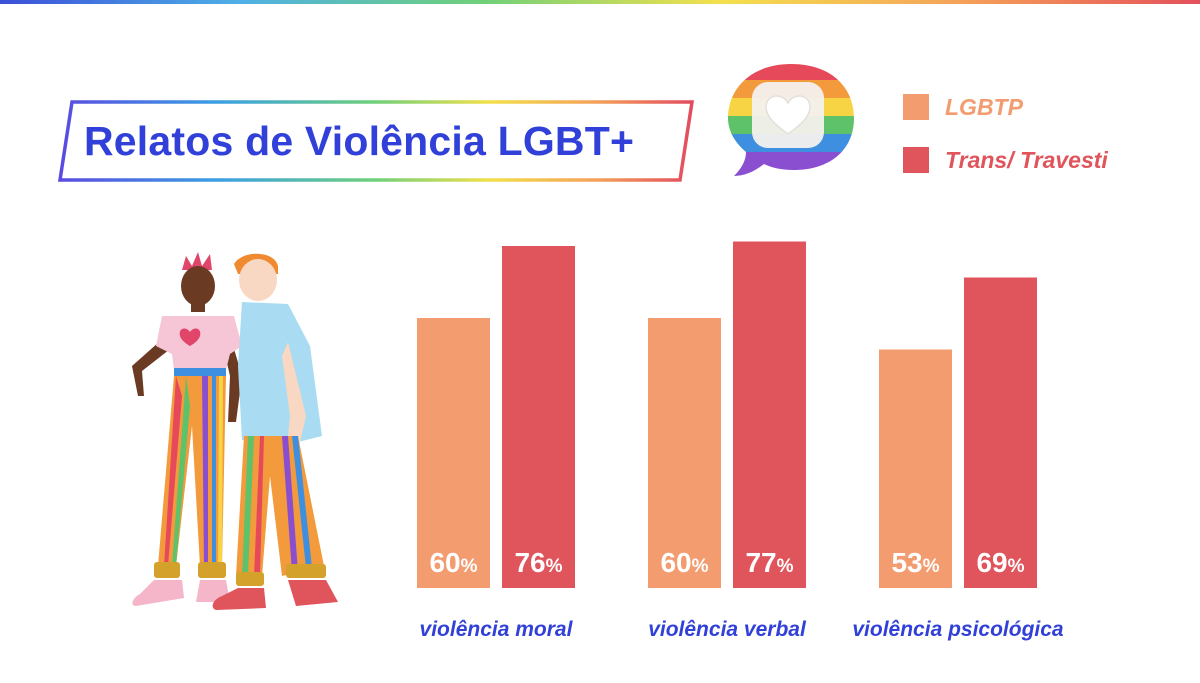 The width and height of the screenshot is (1200, 683). I want to click on title-frame-border, so click(376, 141).